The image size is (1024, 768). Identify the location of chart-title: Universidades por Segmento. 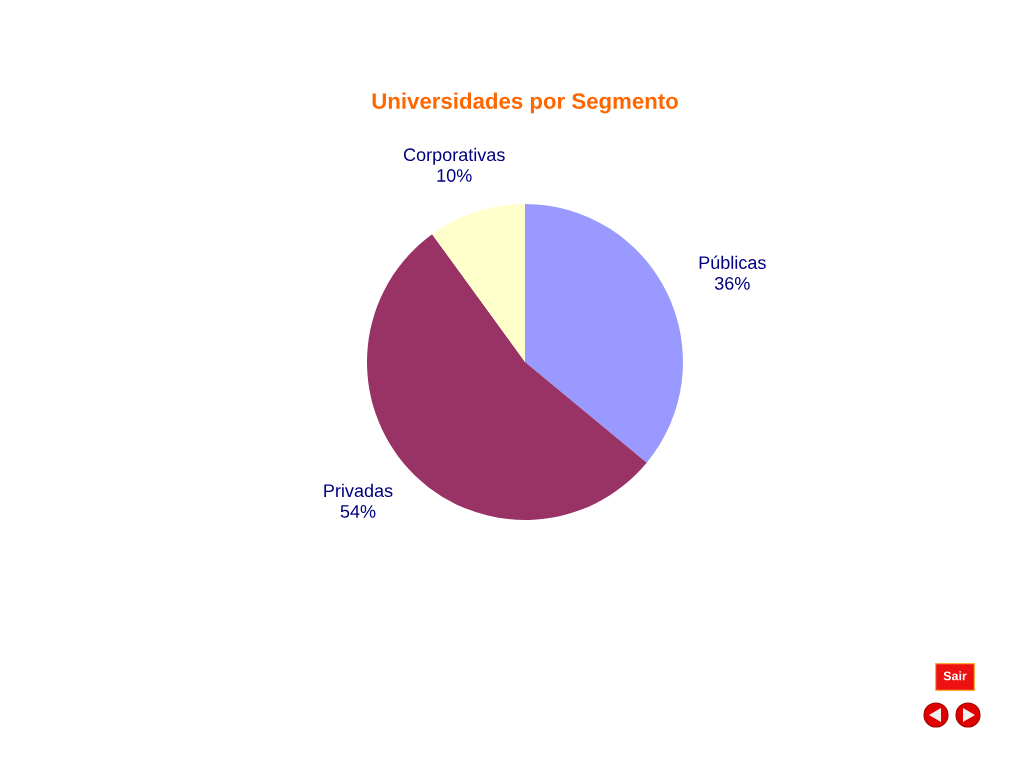
(525, 103).